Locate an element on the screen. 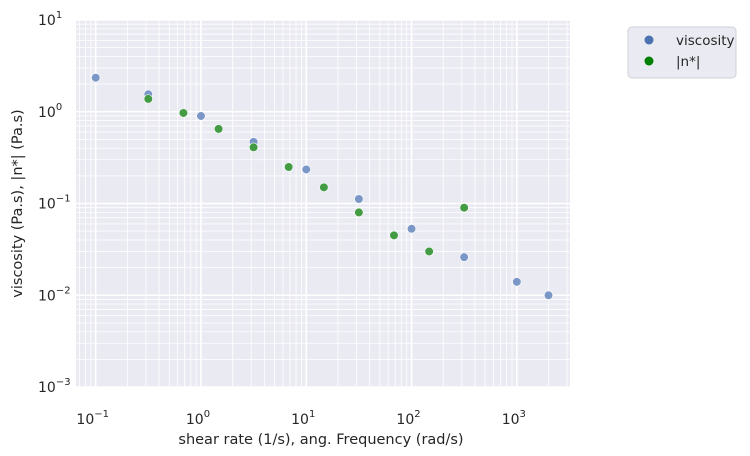 This screenshot has width=750, height=456. x-tick-label: 10⁻¹ is located at coordinates (92, 418).